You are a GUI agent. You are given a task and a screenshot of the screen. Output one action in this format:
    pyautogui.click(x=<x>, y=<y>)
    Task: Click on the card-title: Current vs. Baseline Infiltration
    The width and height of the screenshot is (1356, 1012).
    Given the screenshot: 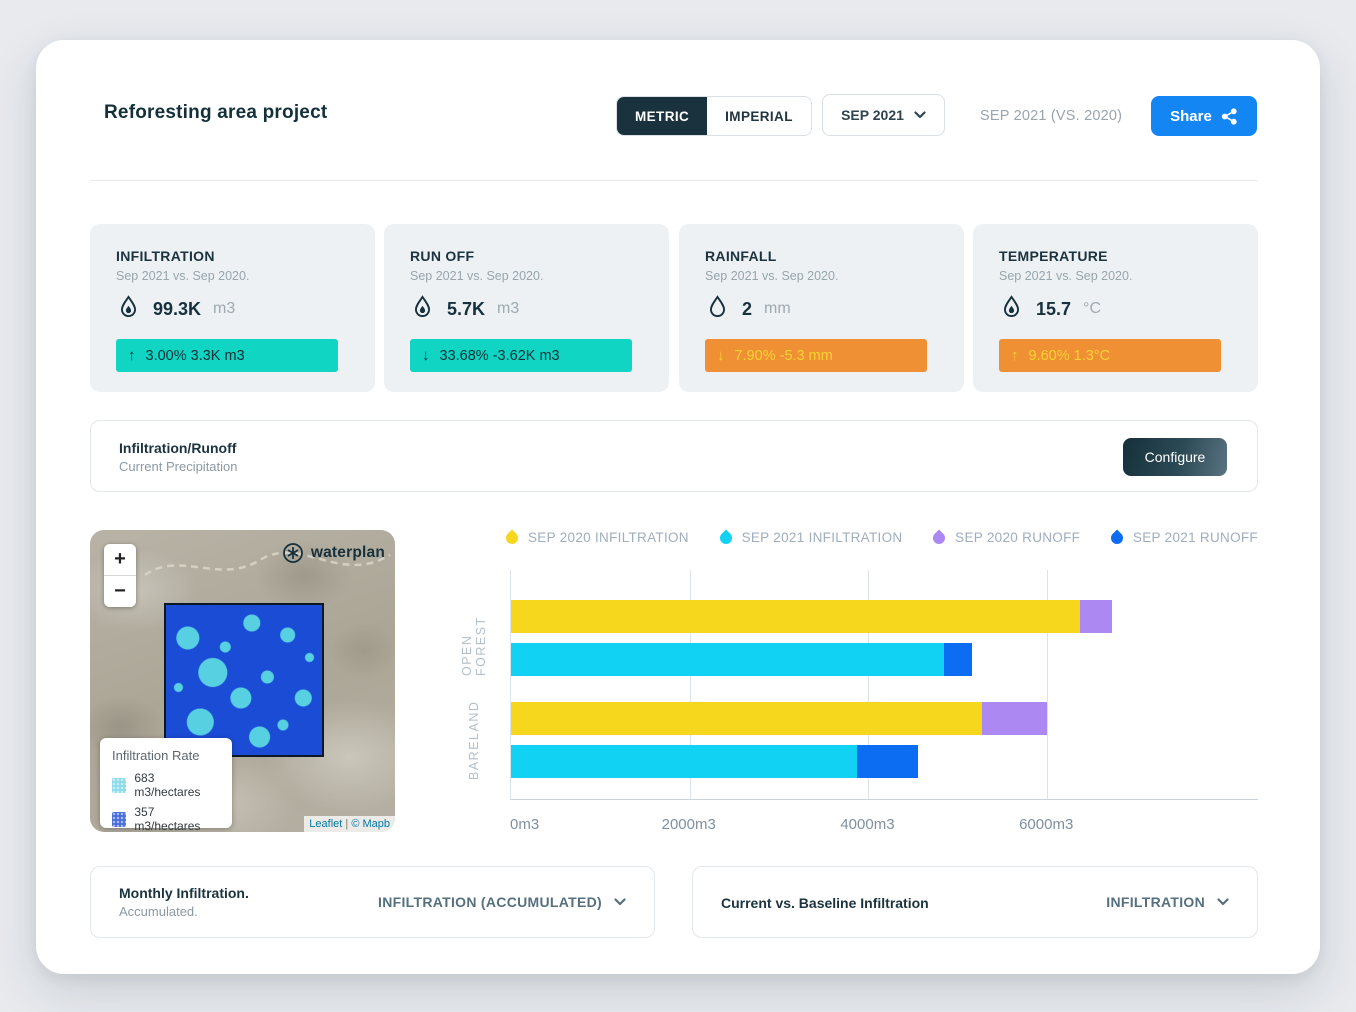 What is the action you would take?
    pyautogui.click(x=825, y=903)
    